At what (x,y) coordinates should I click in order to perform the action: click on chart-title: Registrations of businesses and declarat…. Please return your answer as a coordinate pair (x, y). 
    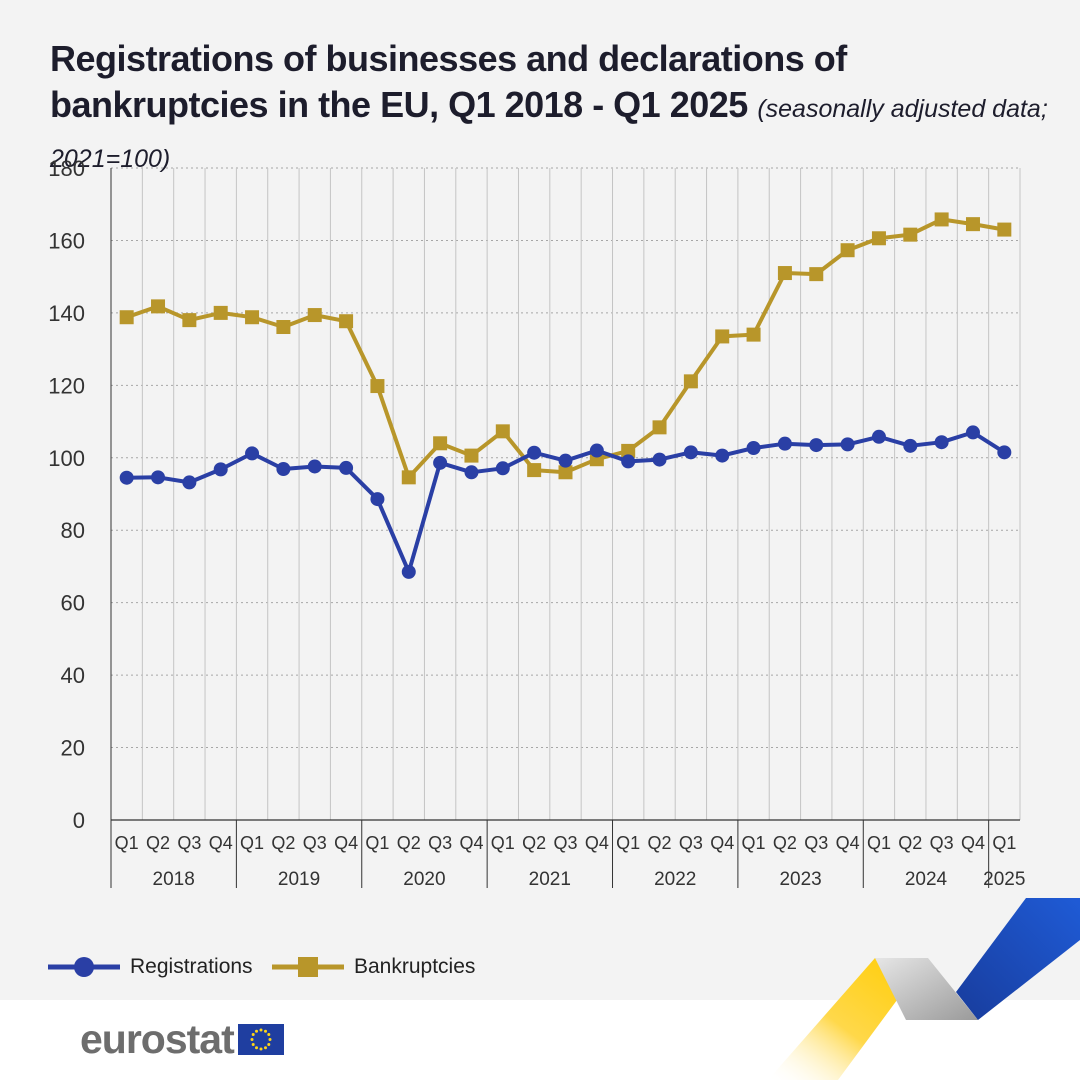
    Looking at the image, I should click on (555, 109).